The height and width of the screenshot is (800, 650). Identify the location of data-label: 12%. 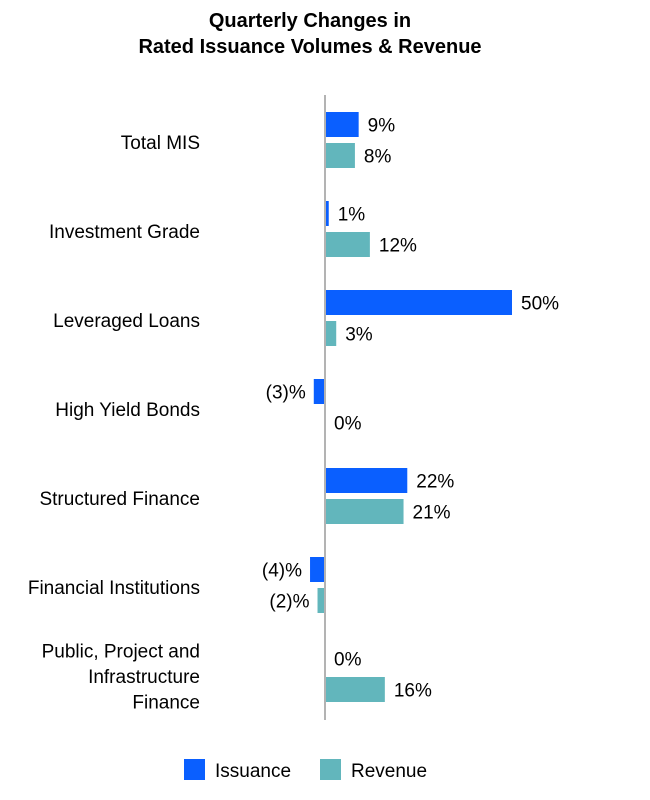
(398, 246).